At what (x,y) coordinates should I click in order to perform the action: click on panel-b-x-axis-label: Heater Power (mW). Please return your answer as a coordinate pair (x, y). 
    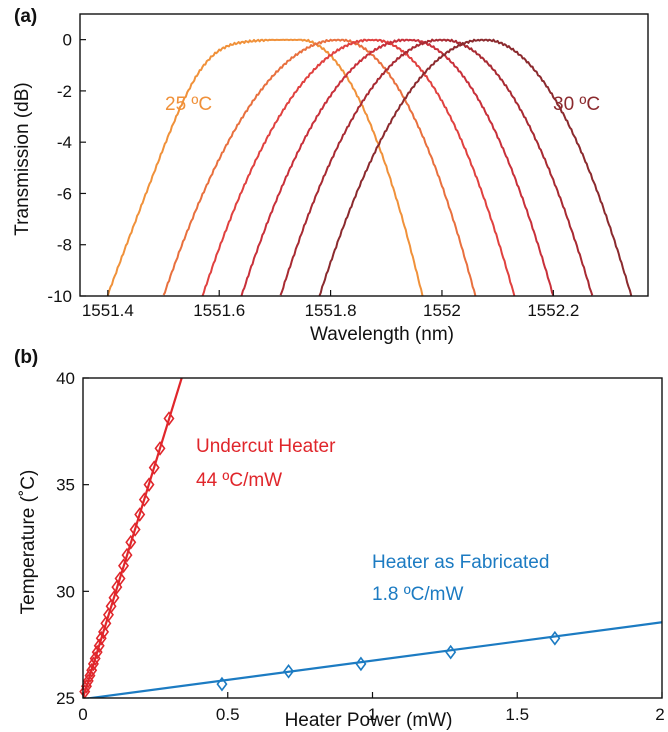
    Looking at the image, I should click on (369, 720).